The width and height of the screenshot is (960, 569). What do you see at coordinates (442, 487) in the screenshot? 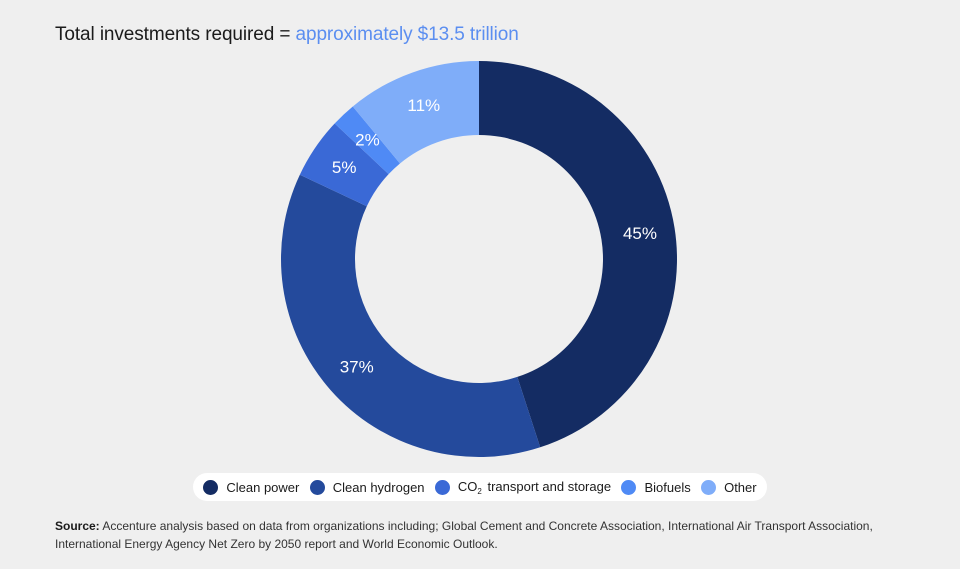
I see `legend-swatch-co2-transport` at bounding box center [442, 487].